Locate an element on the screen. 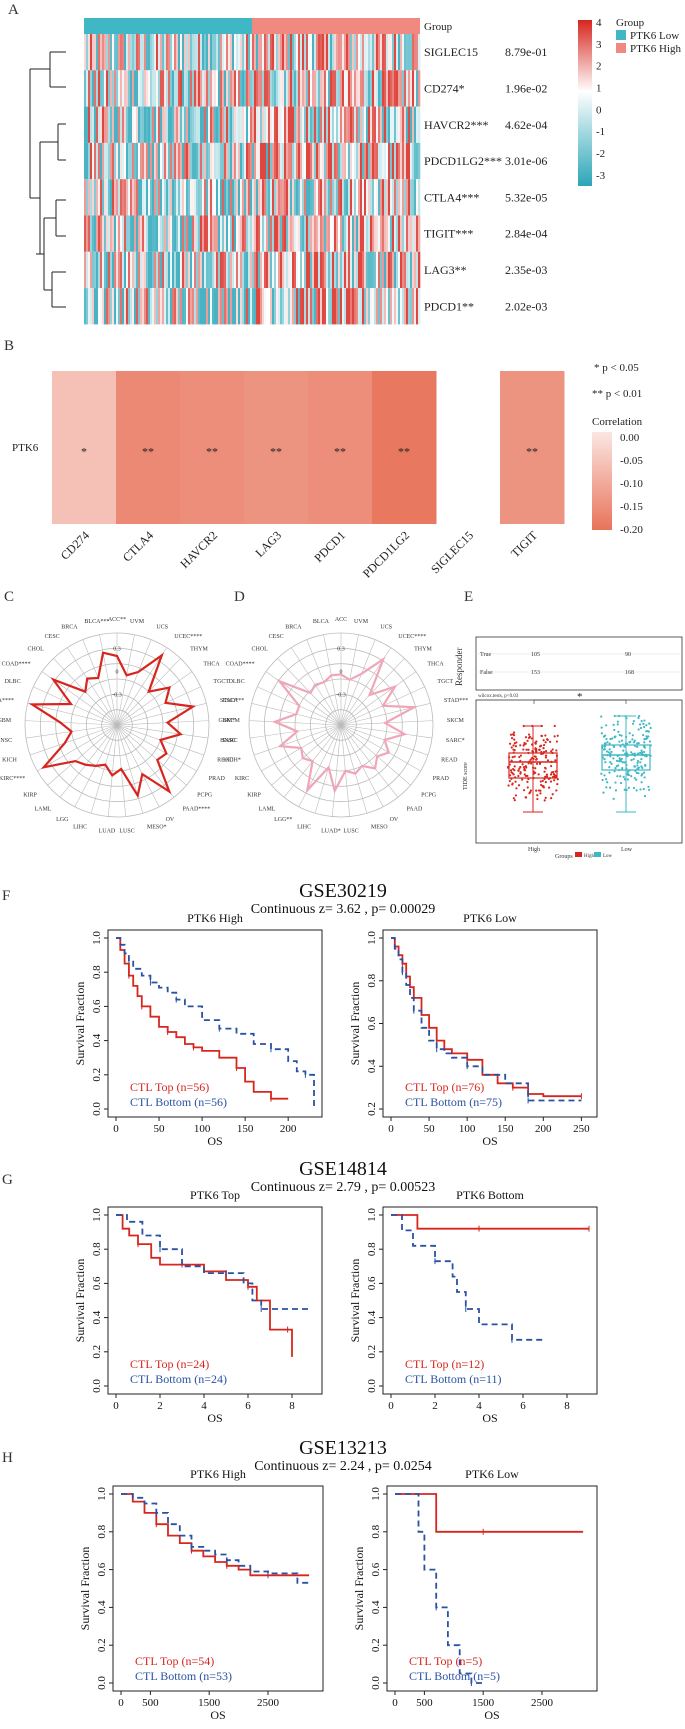 This screenshot has width=685, height=1729. group-bar-high is located at coordinates (336, 26).